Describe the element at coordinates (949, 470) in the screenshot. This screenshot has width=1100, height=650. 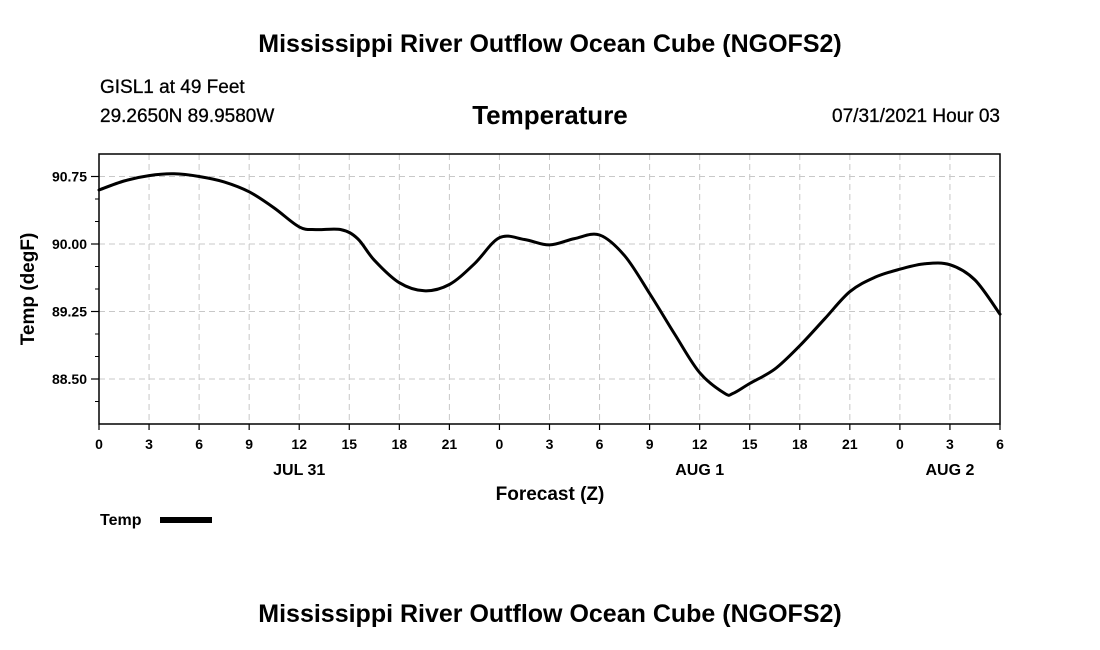
I see `date-label: AUG 2` at that location.